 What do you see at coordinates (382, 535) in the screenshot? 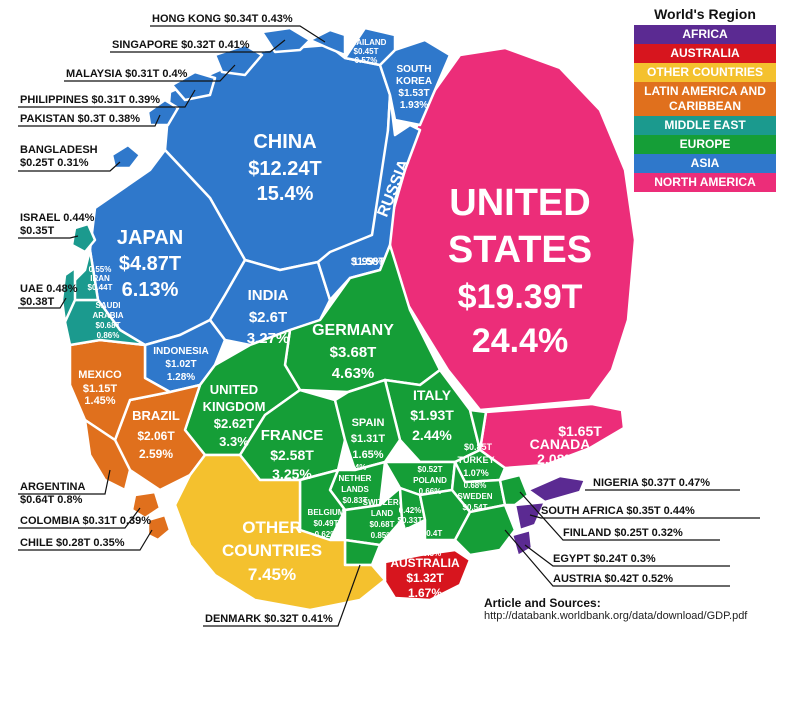
I see `label-switzerland-3: 0.85%` at bounding box center [382, 535].